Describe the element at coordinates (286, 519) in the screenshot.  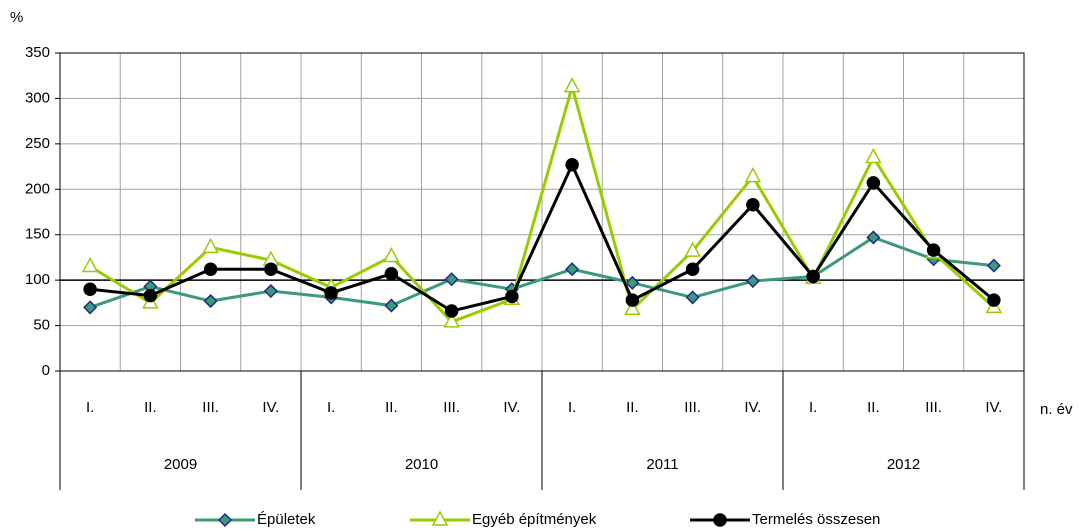
I see `legend-label: Épületek` at that location.